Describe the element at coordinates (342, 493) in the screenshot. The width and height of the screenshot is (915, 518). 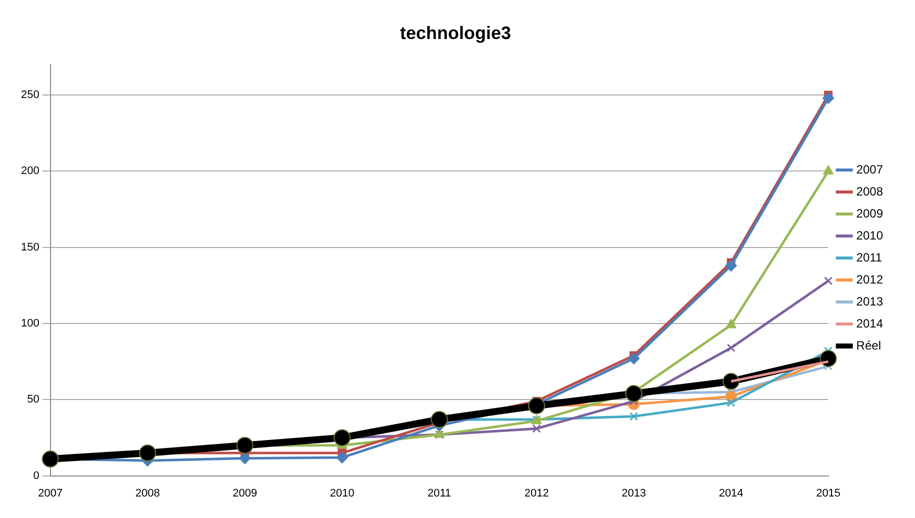
I see `x-tick-label: 2010` at that location.